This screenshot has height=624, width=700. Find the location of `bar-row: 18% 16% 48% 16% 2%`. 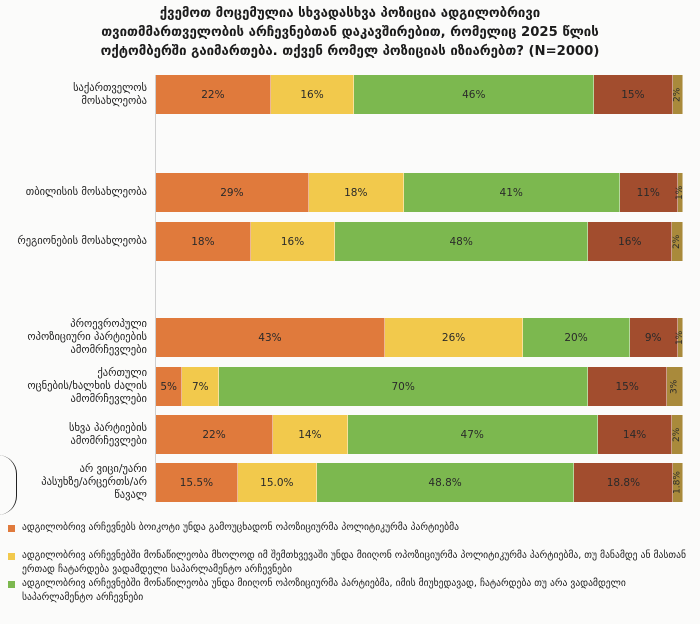

bar-row: 18% 16% 48% 16% 2% is located at coordinates (419, 241).